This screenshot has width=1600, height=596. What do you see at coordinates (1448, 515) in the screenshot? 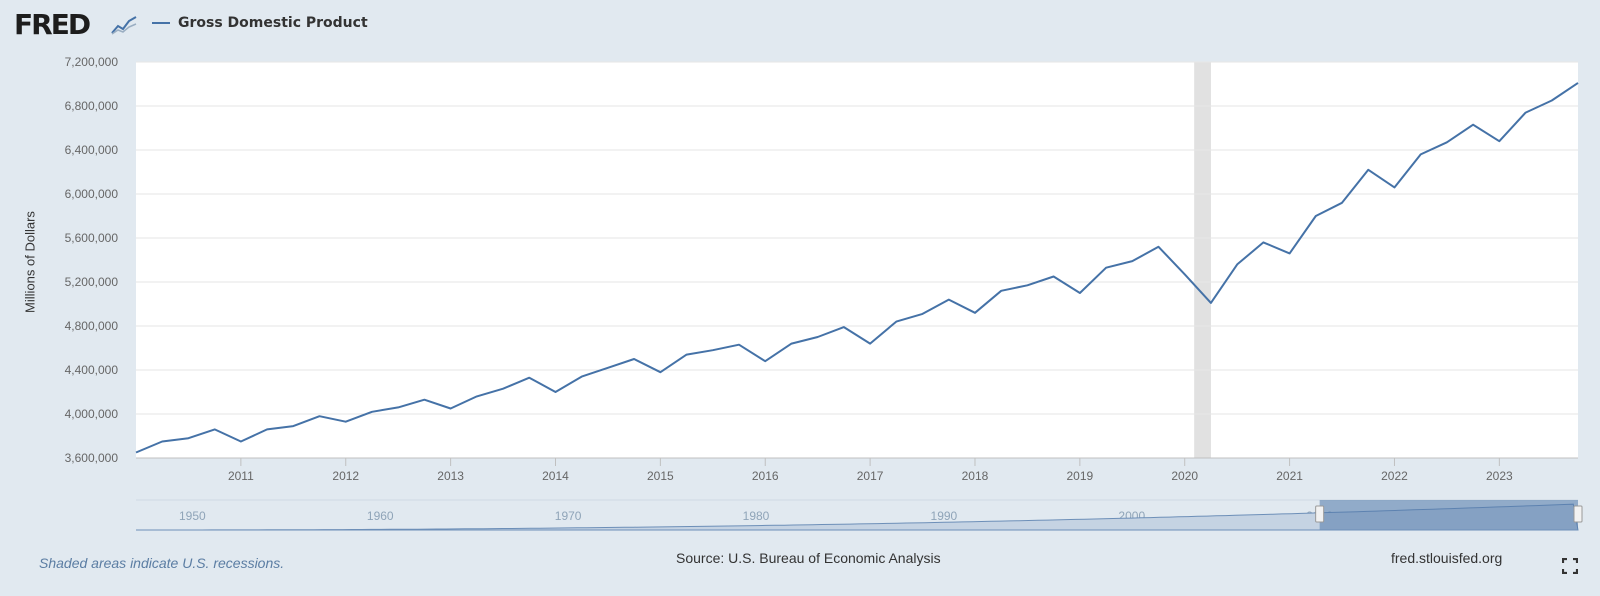
I see `navigator-selection` at bounding box center [1448, 515].